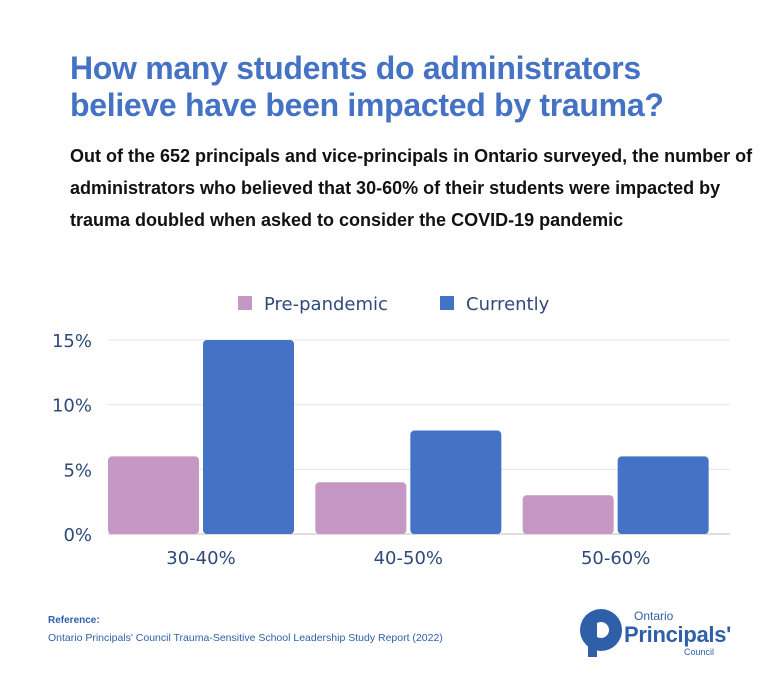 This screenshot has height=700, width=775. What do you see at coordinates (153, 495) in the screenshot?
I see `bar-pre-pandemic-30-40-` at bounding box center [153, 495].